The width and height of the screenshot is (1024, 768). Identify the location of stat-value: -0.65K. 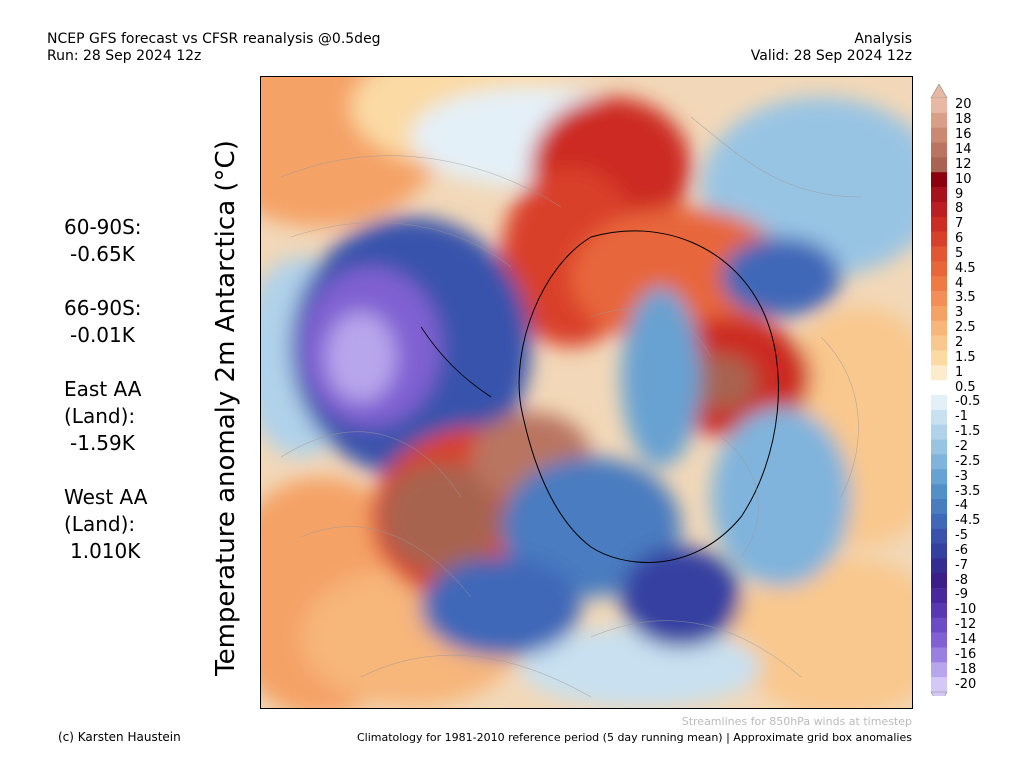
(102, 254).